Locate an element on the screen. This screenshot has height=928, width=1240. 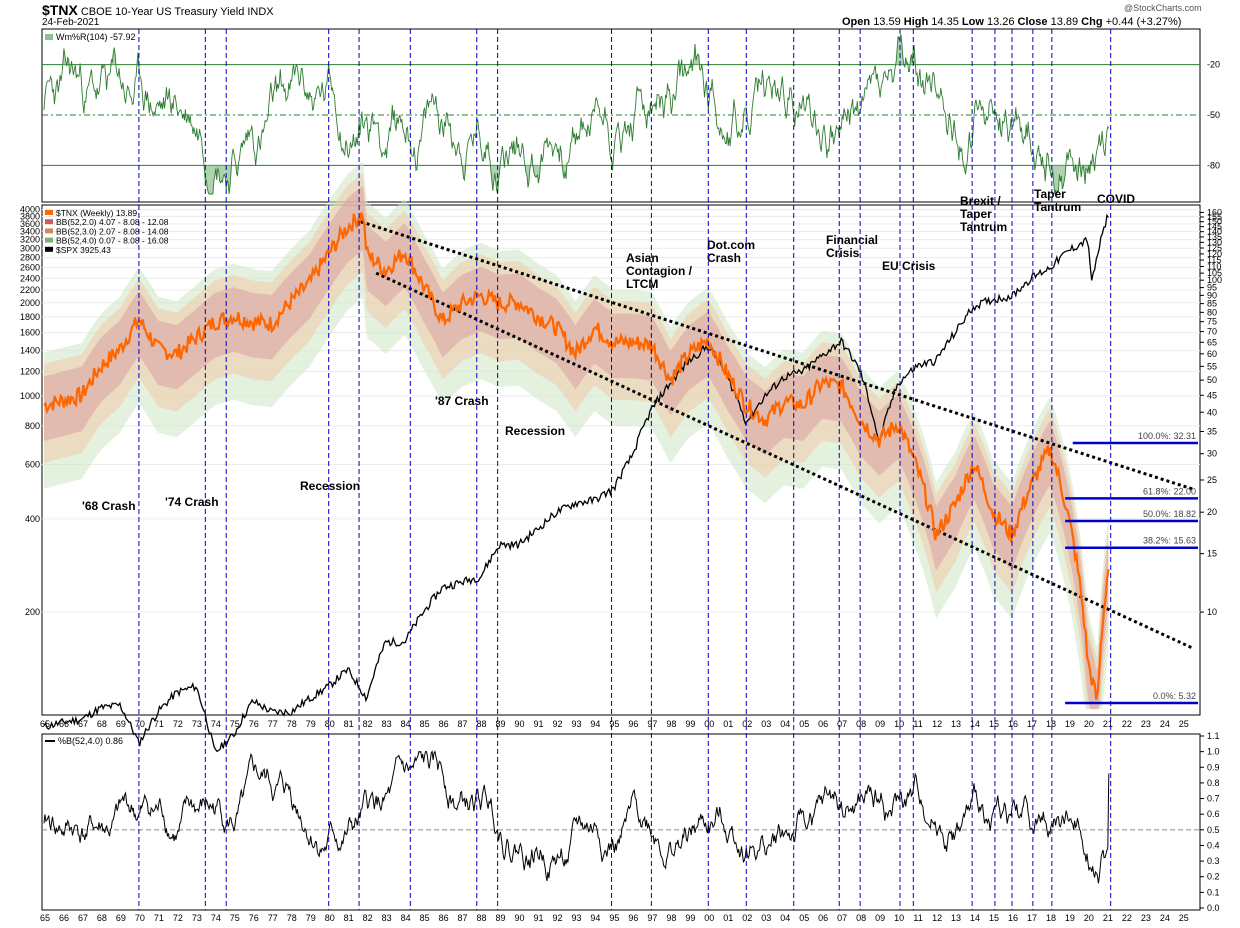
x-tick-label-main: 24 is located at coordinates (1165, 724).